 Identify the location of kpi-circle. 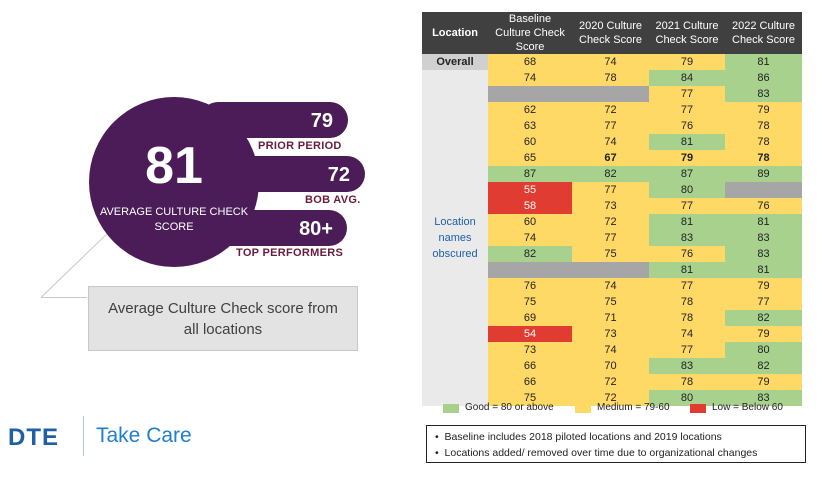
(174, 182).